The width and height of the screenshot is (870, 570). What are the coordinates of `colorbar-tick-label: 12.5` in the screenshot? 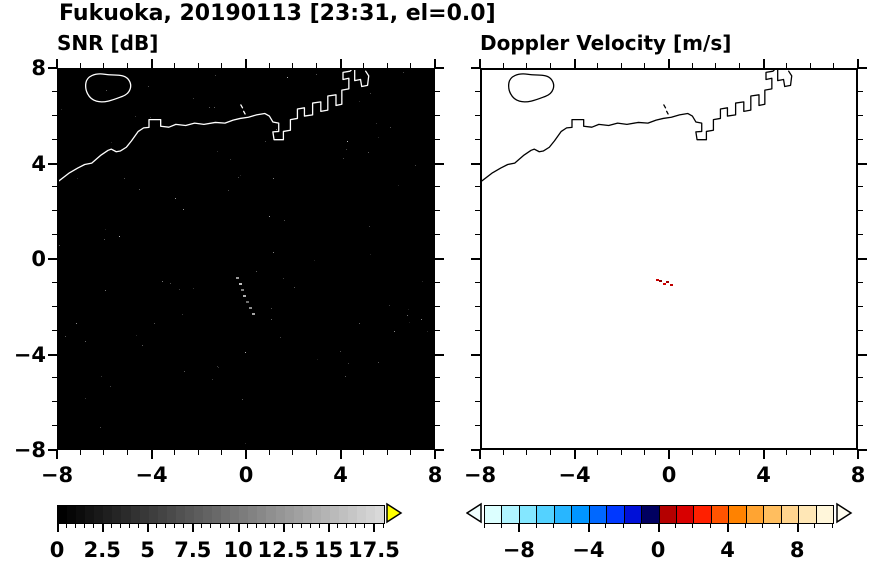 It's located at (283, 550).